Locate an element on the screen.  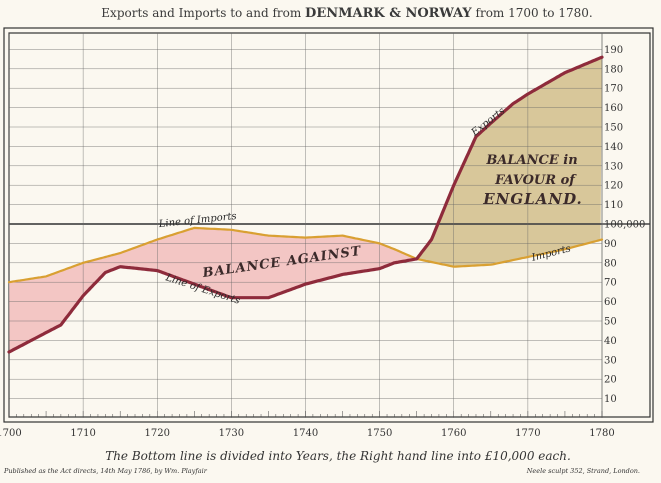
y-tick-label: 90 is located at coordinates (610, 244).